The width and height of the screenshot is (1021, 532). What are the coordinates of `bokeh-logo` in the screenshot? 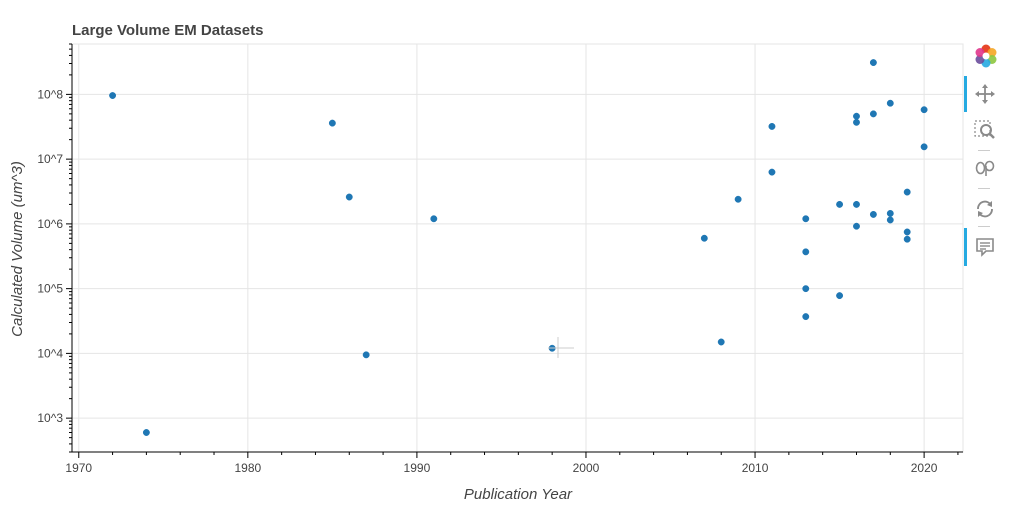 It's located at (984, 55).